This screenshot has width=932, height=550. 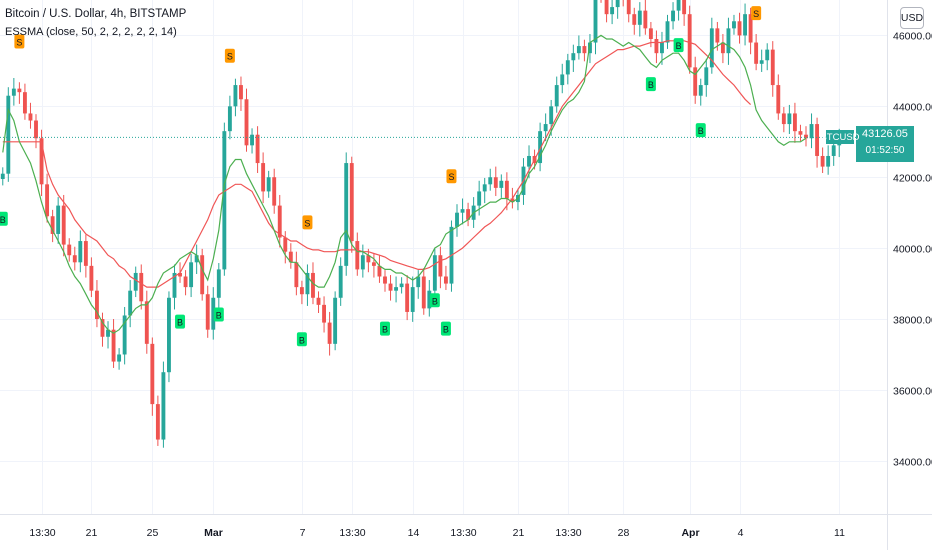 I want to click on currency-button: USD, so click(x=912, y=18).